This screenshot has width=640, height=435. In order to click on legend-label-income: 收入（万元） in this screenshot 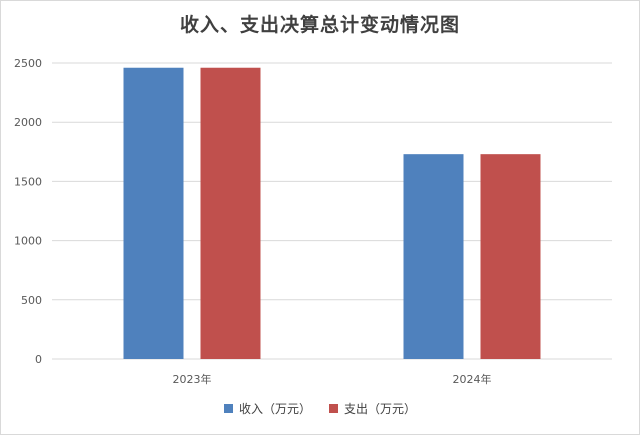, I will do `click(274, 409)`.